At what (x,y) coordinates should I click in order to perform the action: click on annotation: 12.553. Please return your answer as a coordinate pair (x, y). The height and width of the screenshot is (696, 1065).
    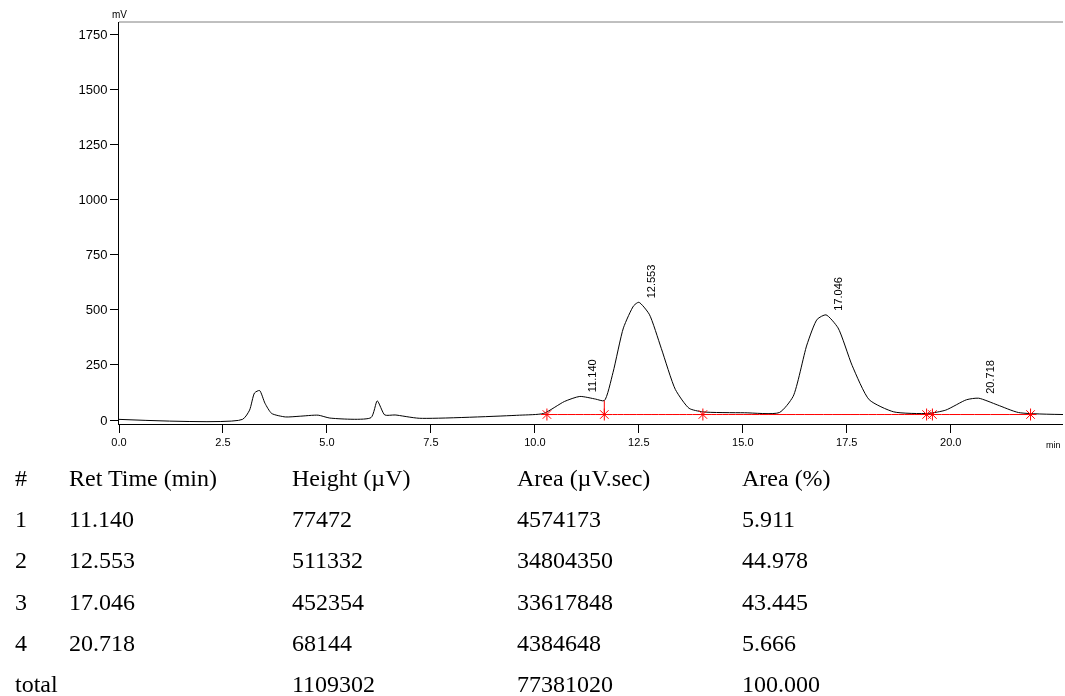
    Looking at the image, I should click on (650, 281).